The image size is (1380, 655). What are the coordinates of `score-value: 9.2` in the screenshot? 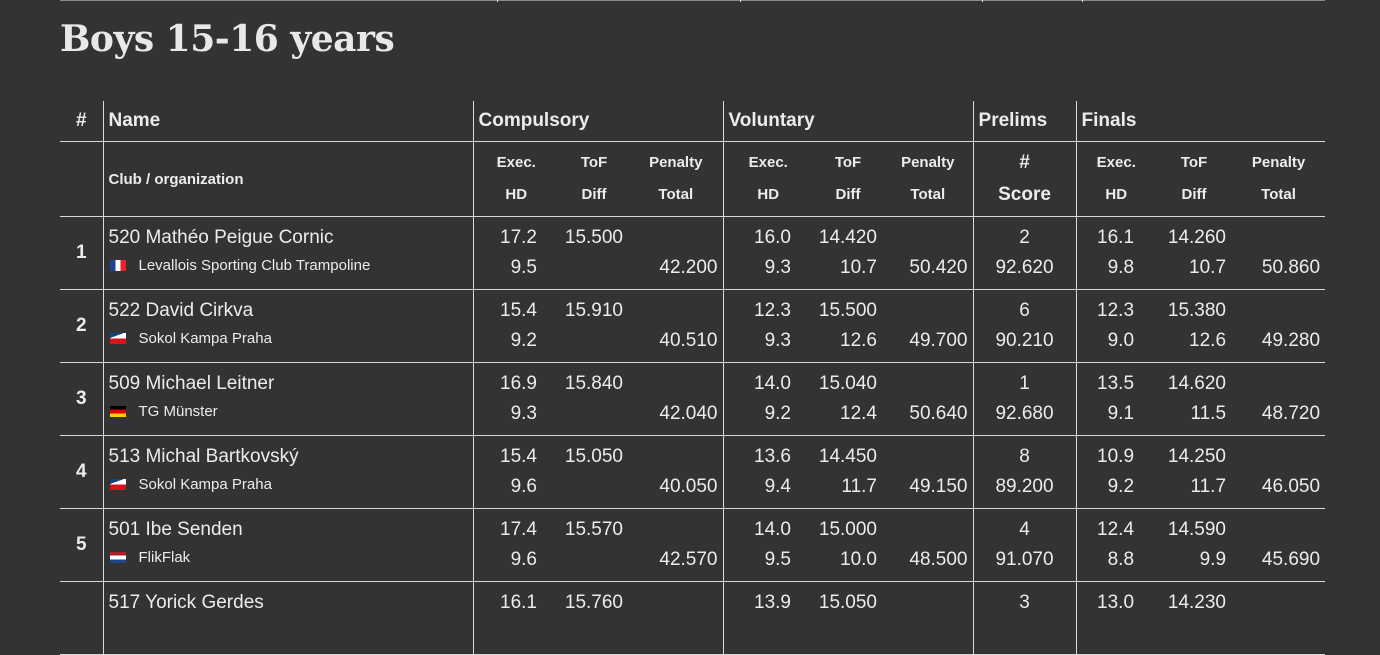 It's located at (777, 413).